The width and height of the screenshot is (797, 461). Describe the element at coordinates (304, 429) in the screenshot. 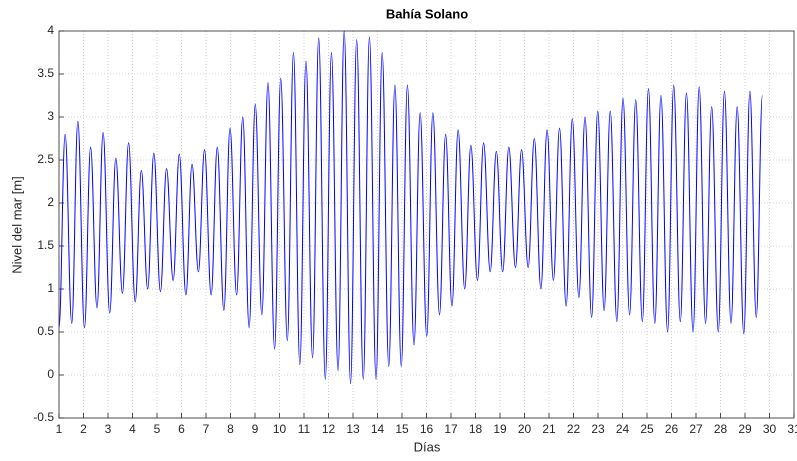

I see `x-tick-label: 11` at that location.